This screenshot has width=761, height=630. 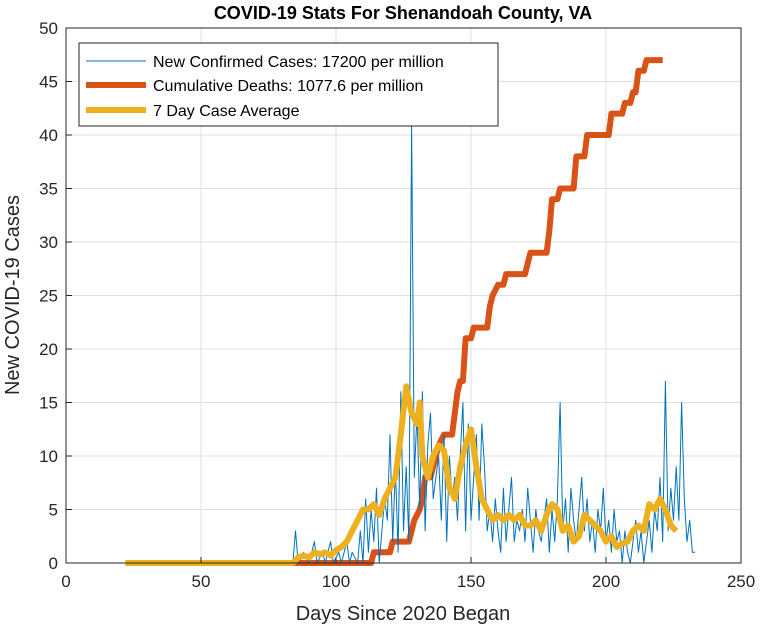 I want to click on legend-label-7-day-average: 7 Day Case Average, so click(x=226, y=111).